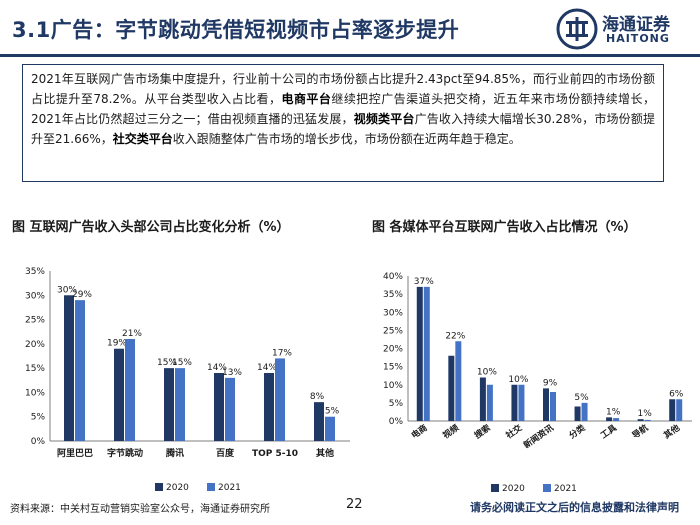  Describe the element at coordinates (539, 436) in the screenshot. I see `x-tick-label: 新闻资讯` at that location.